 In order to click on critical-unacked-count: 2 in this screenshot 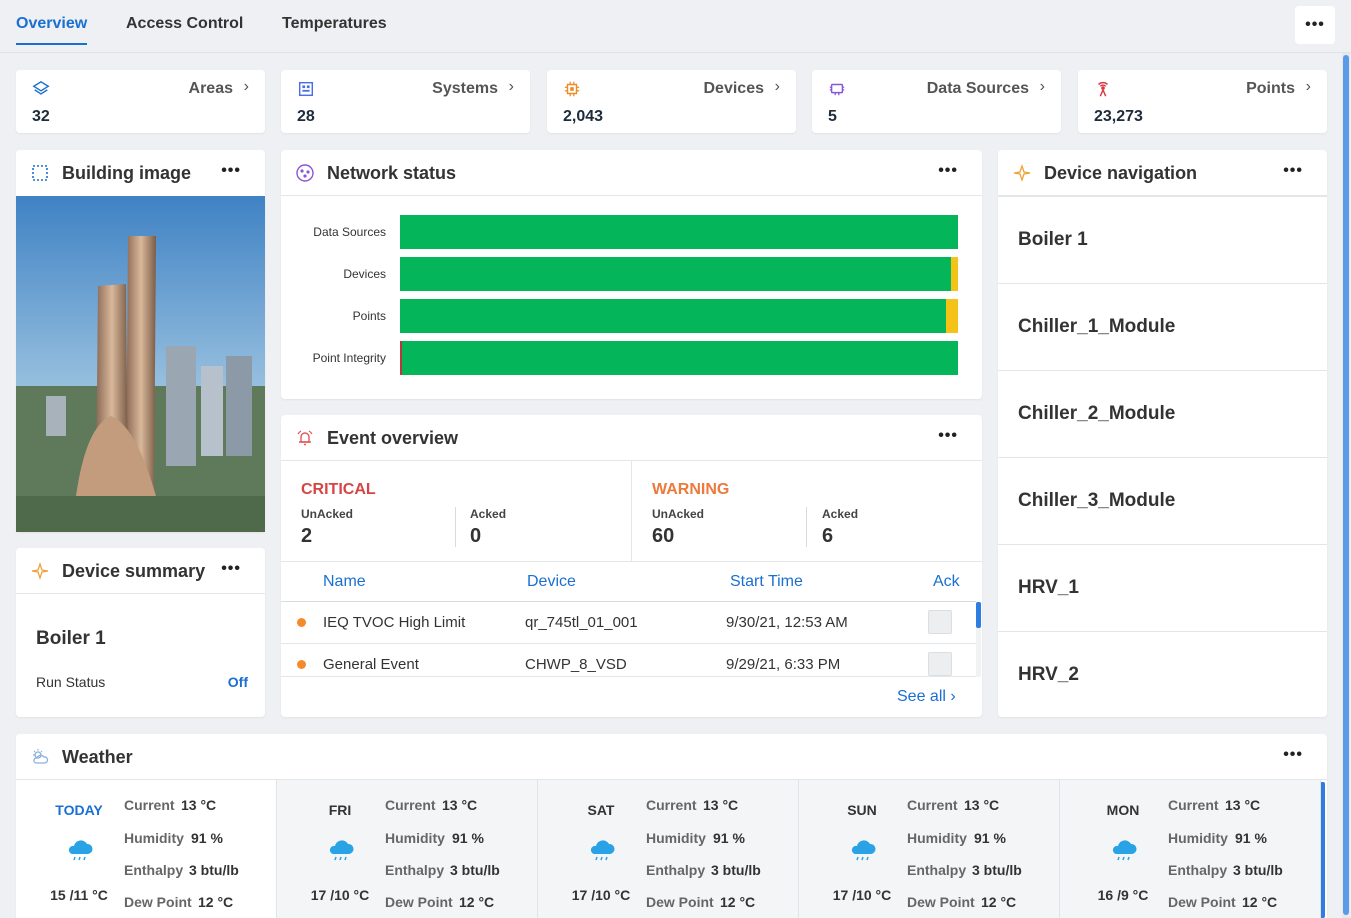, I will do `click(307, 536)`.